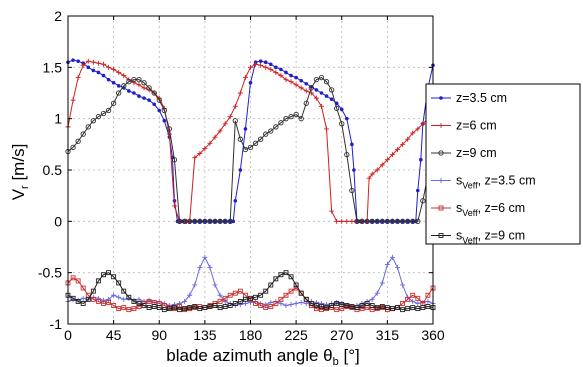  I want to click on legend-label: sVeff, z=3.5 cm, so click(496, 182).